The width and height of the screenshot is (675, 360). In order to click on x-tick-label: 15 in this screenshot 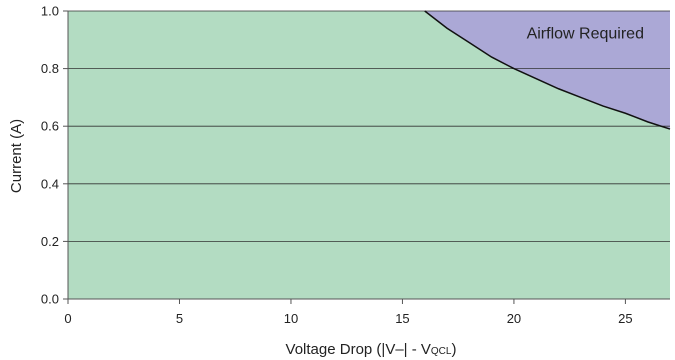, I will do `click(402, 318)`.